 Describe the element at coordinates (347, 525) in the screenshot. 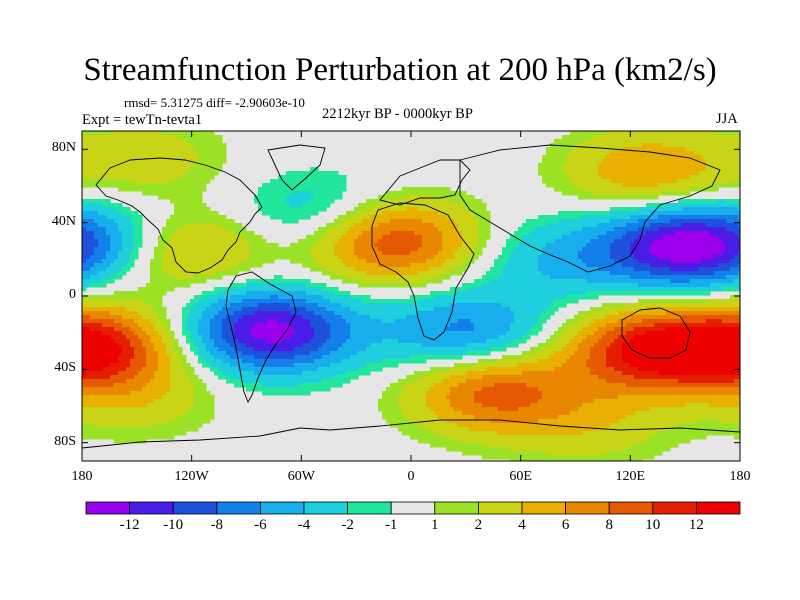

I see `colorbar-tick-label: -2` at that location.